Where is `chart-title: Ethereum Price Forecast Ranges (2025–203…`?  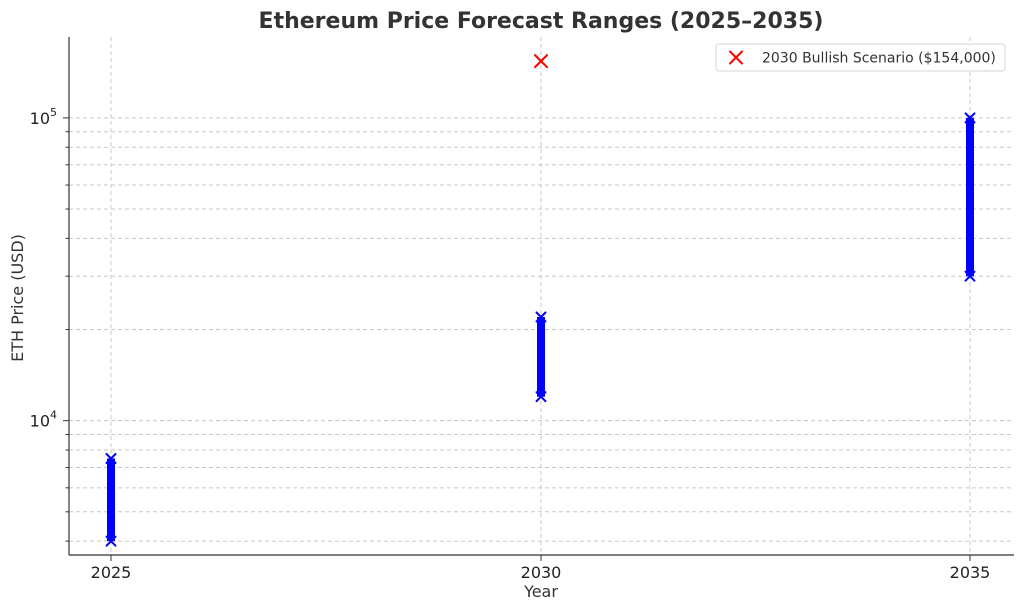 chart-title: Ethereum Price Forecast Ranges (2025–203… is located at coordinates (541, 21).